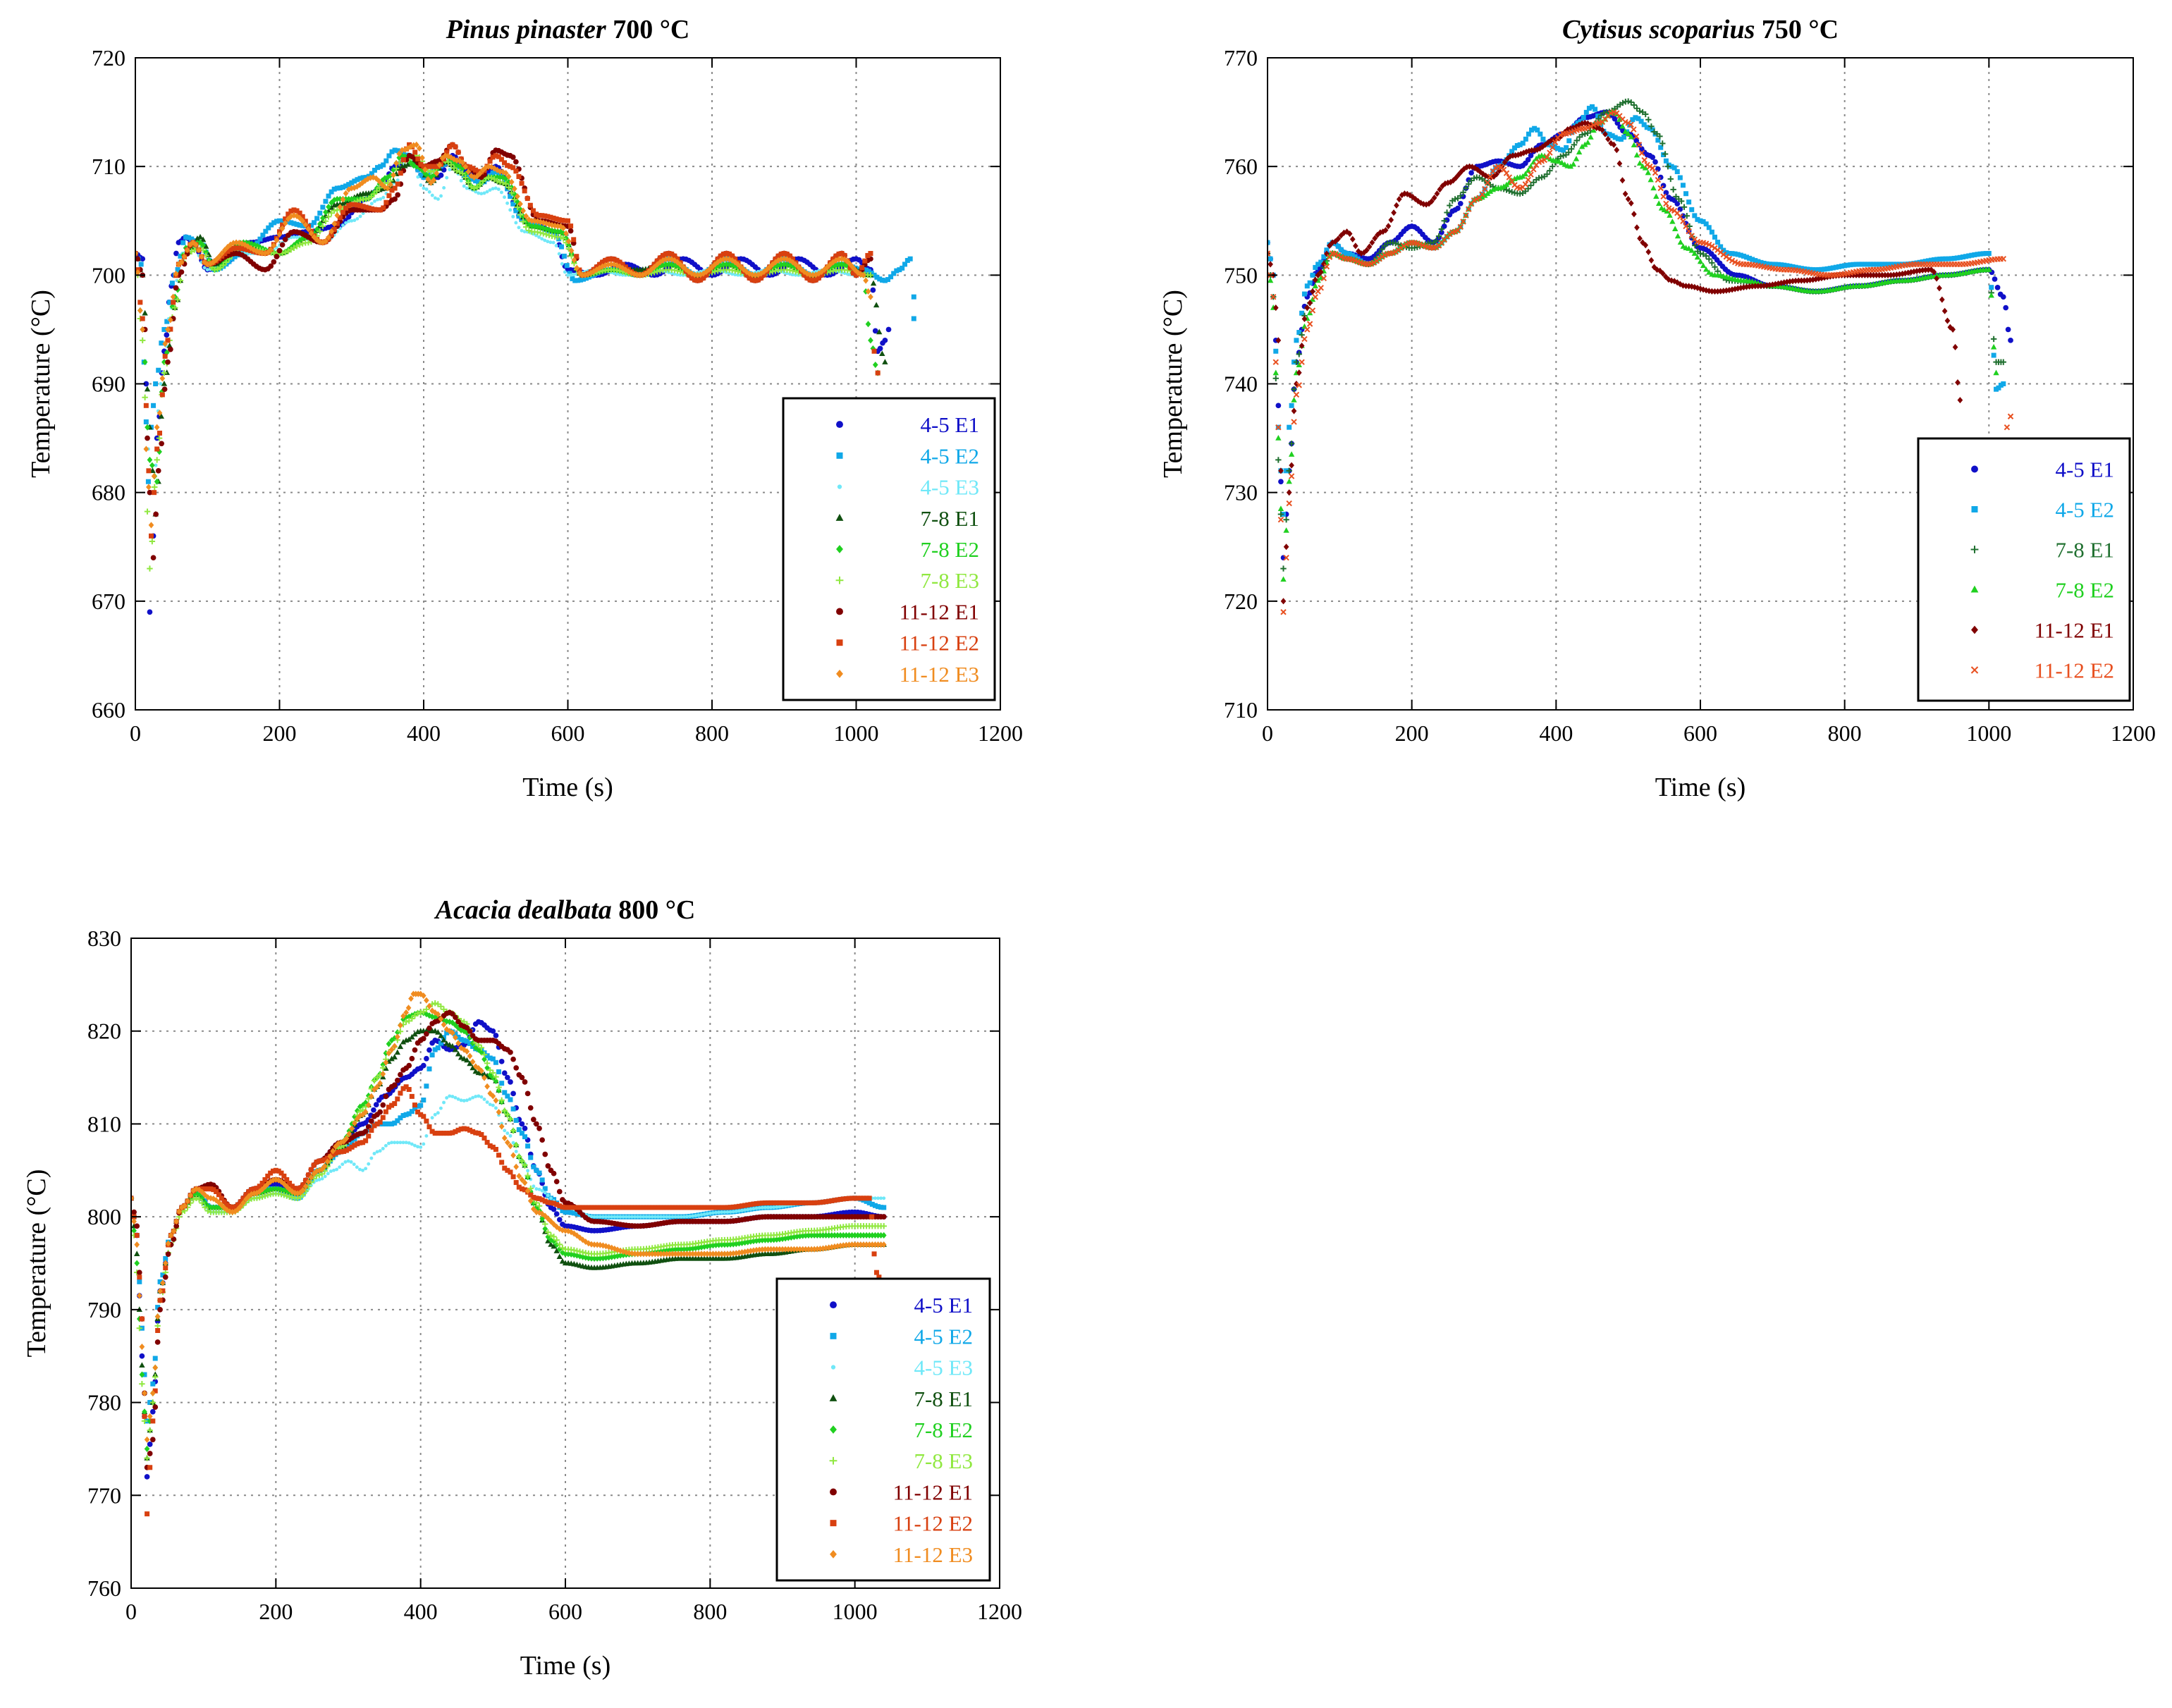 Image resolution: width=2172 pixels, height=1708 pixels. What do you see at coordinates (950, 455) in the screenshot?
I see `legend-label: 4-5 E2` at bounding box center [950, 455].